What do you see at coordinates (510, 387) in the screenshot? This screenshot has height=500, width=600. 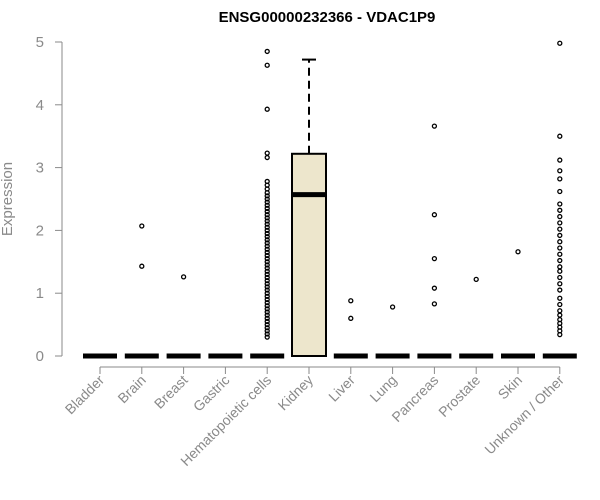 I see `x-tick-label: Skin` at bounding box center [510, 387].